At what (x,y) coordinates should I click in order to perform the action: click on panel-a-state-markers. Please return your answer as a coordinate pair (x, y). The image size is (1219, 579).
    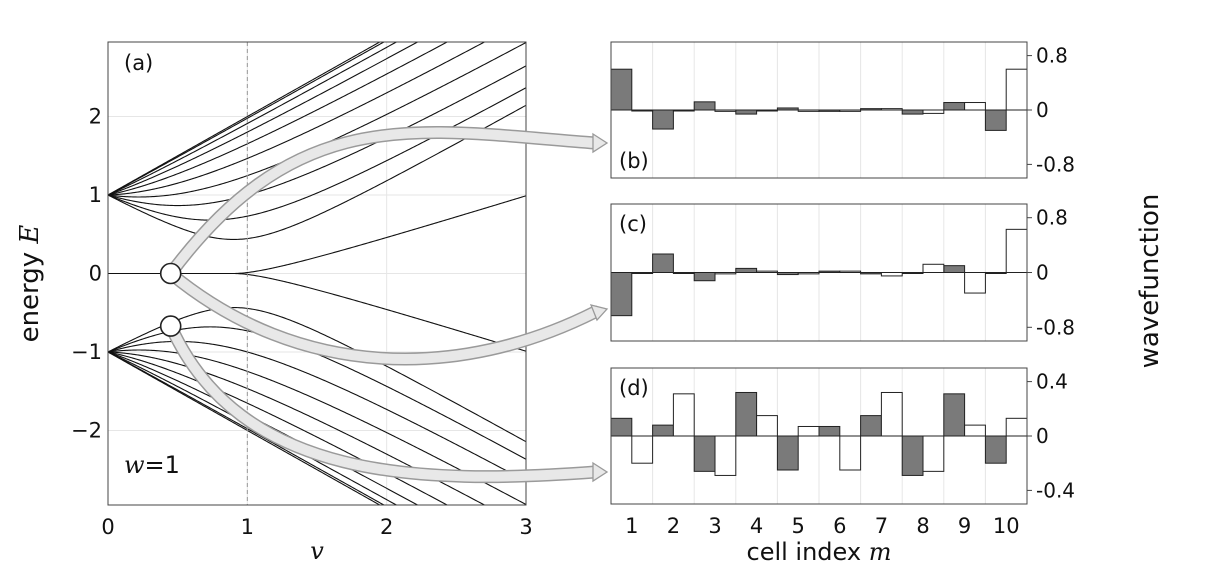
    Looking at the image, I should click on (170, 299).